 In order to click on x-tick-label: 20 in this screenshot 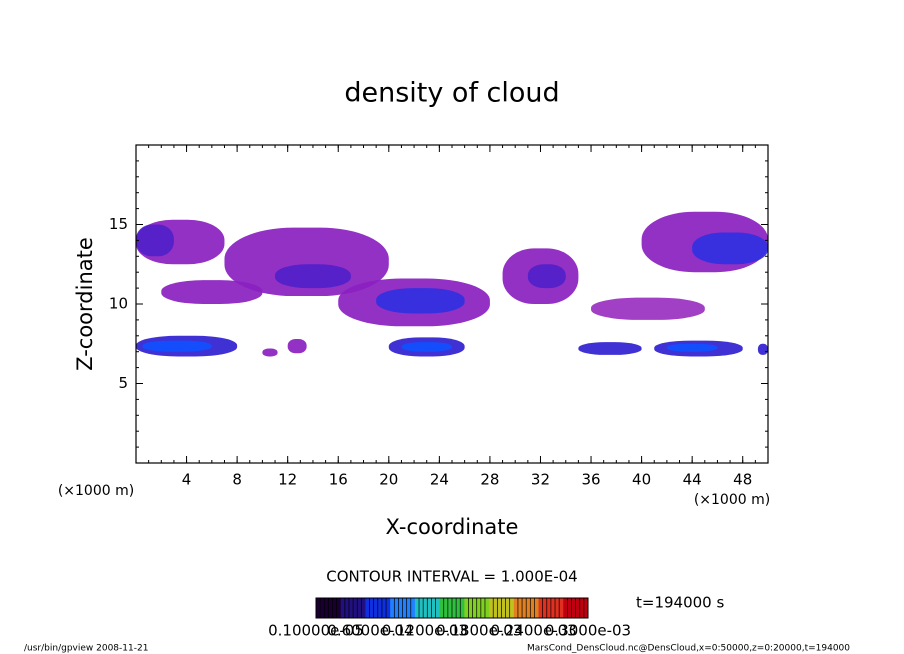, I will do `click(388, 480)`.